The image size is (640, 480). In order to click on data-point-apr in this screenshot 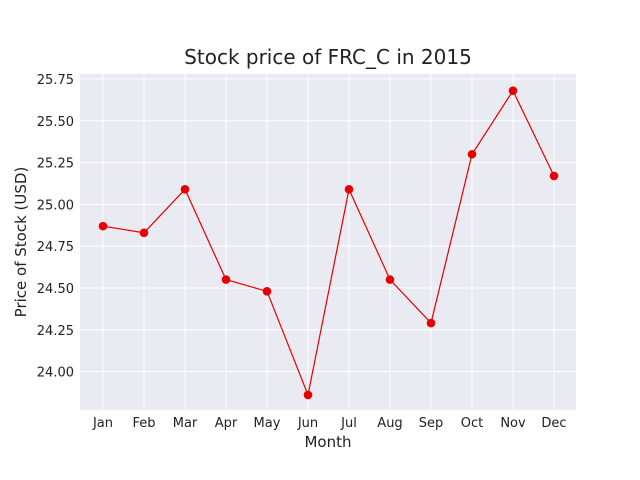, I will do `click(226, 279)`.